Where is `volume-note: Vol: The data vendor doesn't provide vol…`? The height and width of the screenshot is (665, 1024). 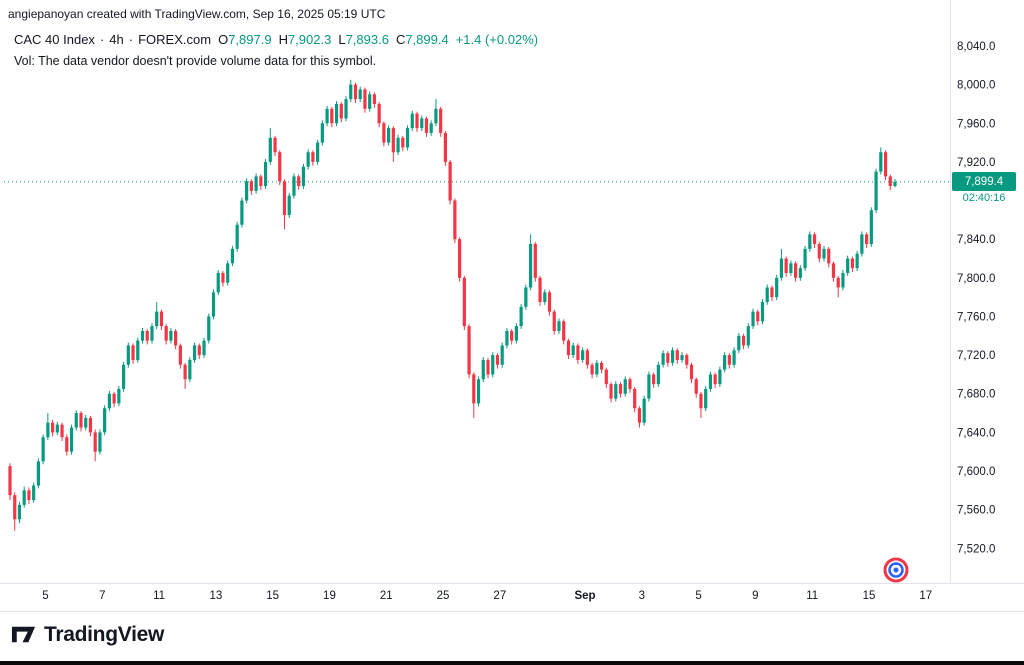 volume-note: Vol: The data vendor doesn't provide vol… is located at coordinates (195, 61).